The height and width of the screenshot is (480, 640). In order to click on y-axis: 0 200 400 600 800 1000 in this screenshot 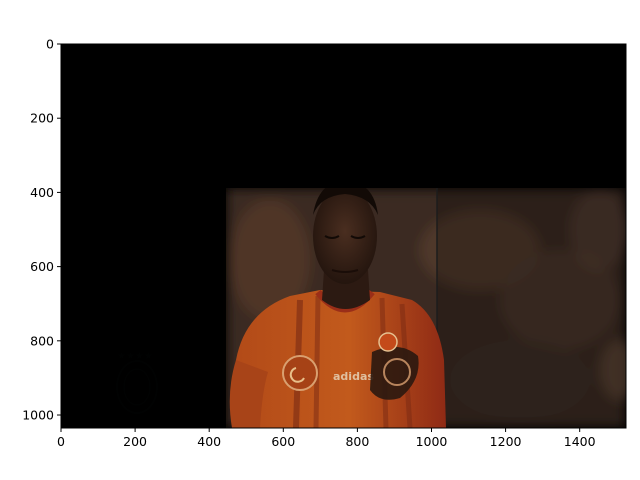, I will do `click(41, 230)`.